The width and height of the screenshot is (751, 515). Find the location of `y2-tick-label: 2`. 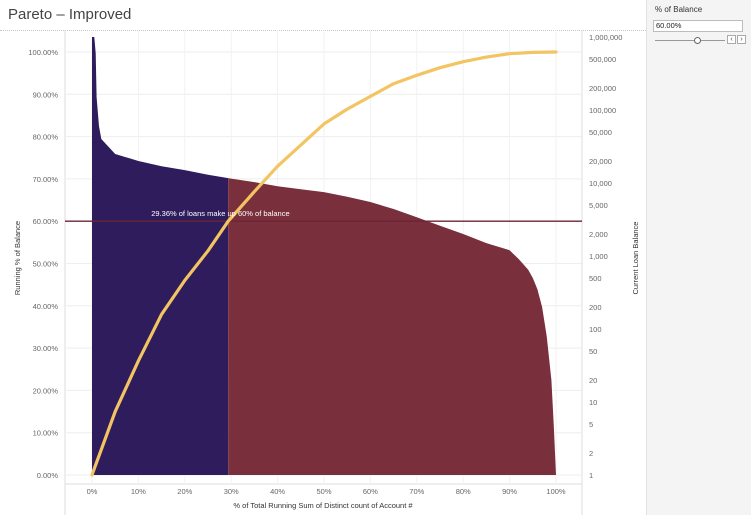

y2-tick-label: 2 is located at coordinates (591, 453).